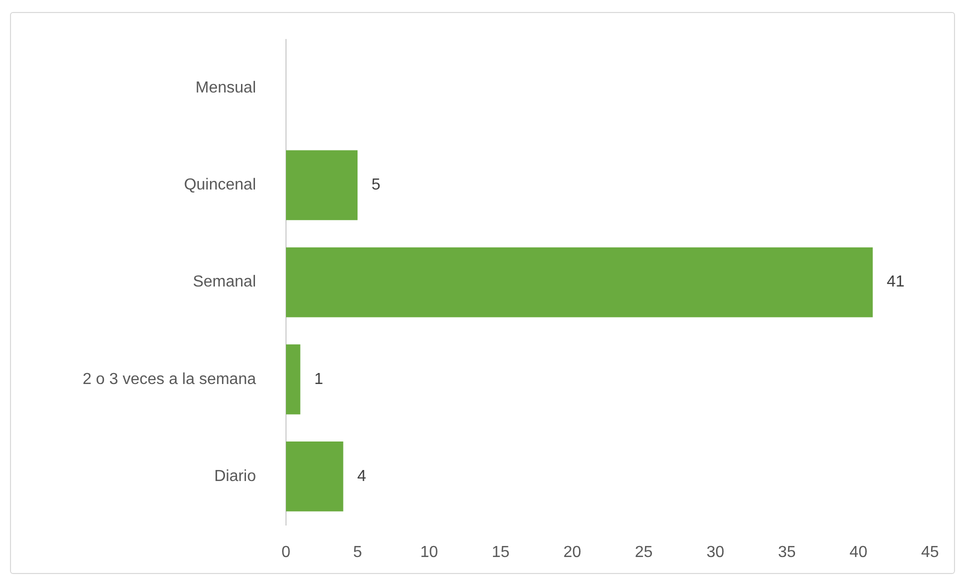 Image resolution: width=959 pixels, height=578 pixels. Describe the element at coordinates (226, 88) in the screenshot. I see `y-tick-label: Mensual` at that location.